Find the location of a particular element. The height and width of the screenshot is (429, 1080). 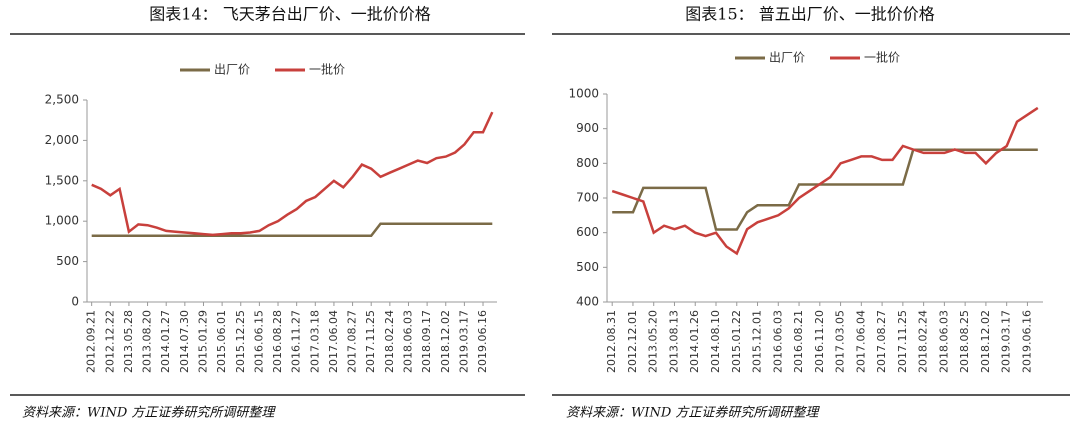

x-tick-label: 2013.08.20 is located at coordinates (147, 341).